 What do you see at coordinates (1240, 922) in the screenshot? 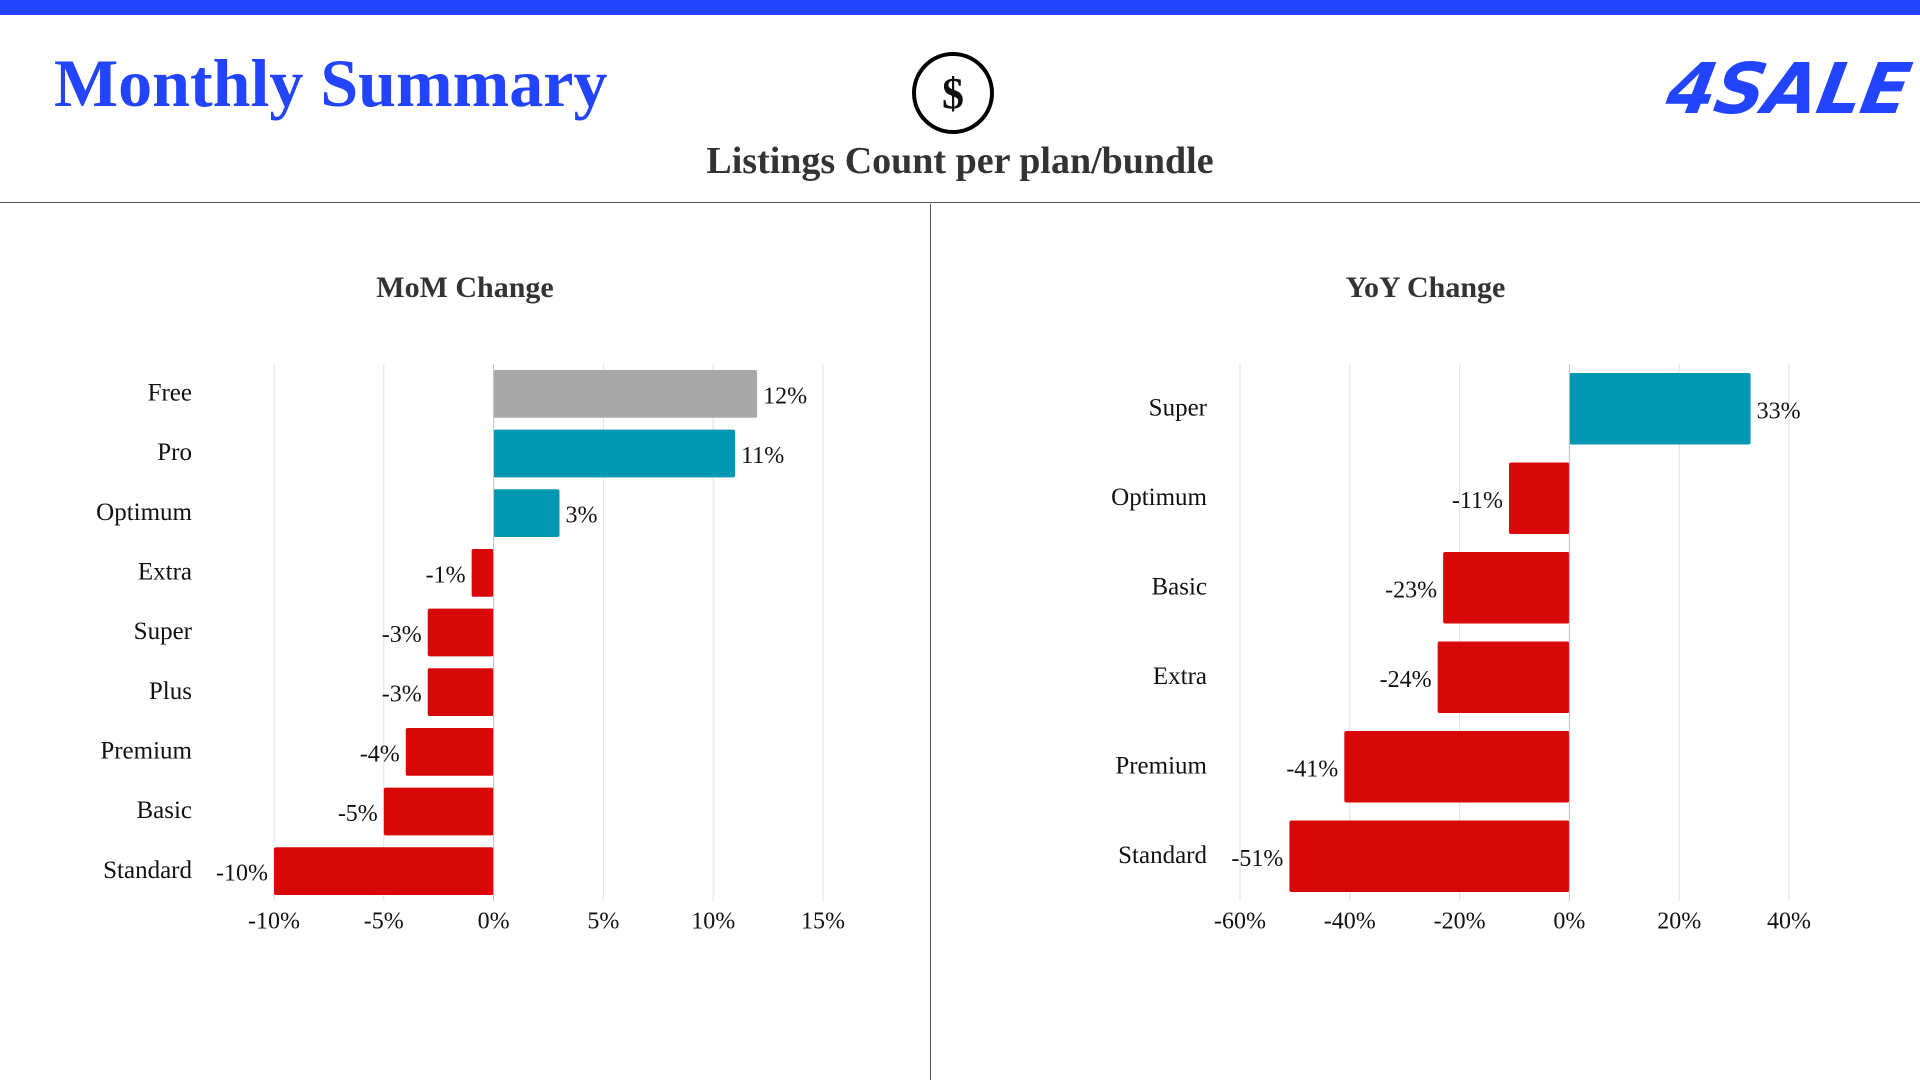
I see `yoy-tick-label: -60%` at bounding box center [1240, 922].